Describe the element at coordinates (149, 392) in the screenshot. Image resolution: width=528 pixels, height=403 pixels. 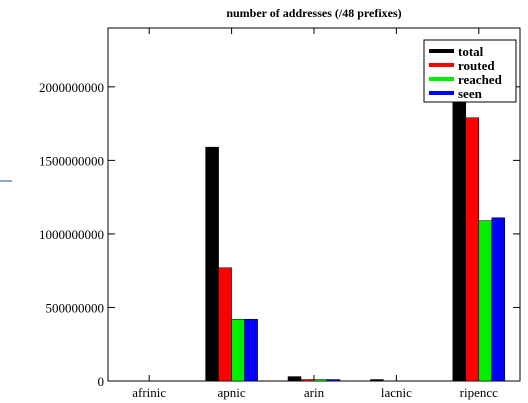
I see `x-tick-label: afrinic` at that location.